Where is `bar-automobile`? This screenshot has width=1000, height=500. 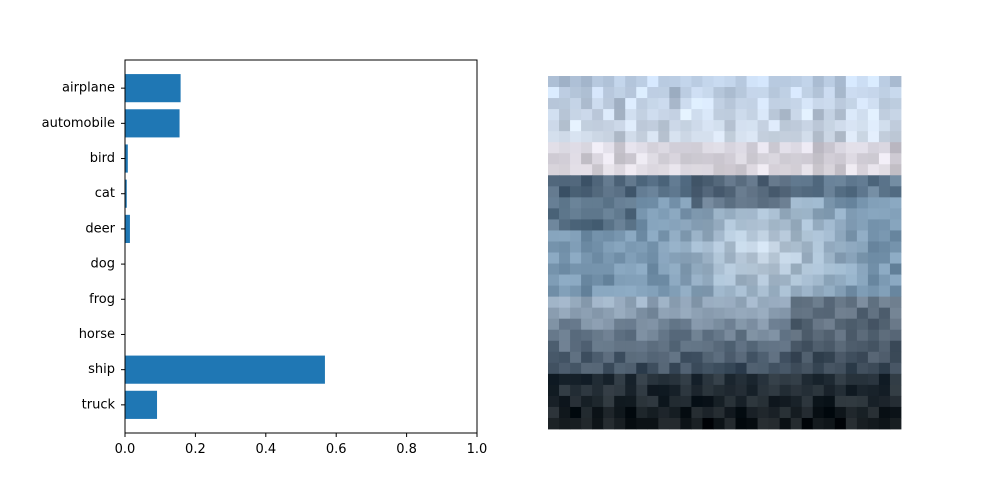
bar-automobile is located at coordinates (152, 123).